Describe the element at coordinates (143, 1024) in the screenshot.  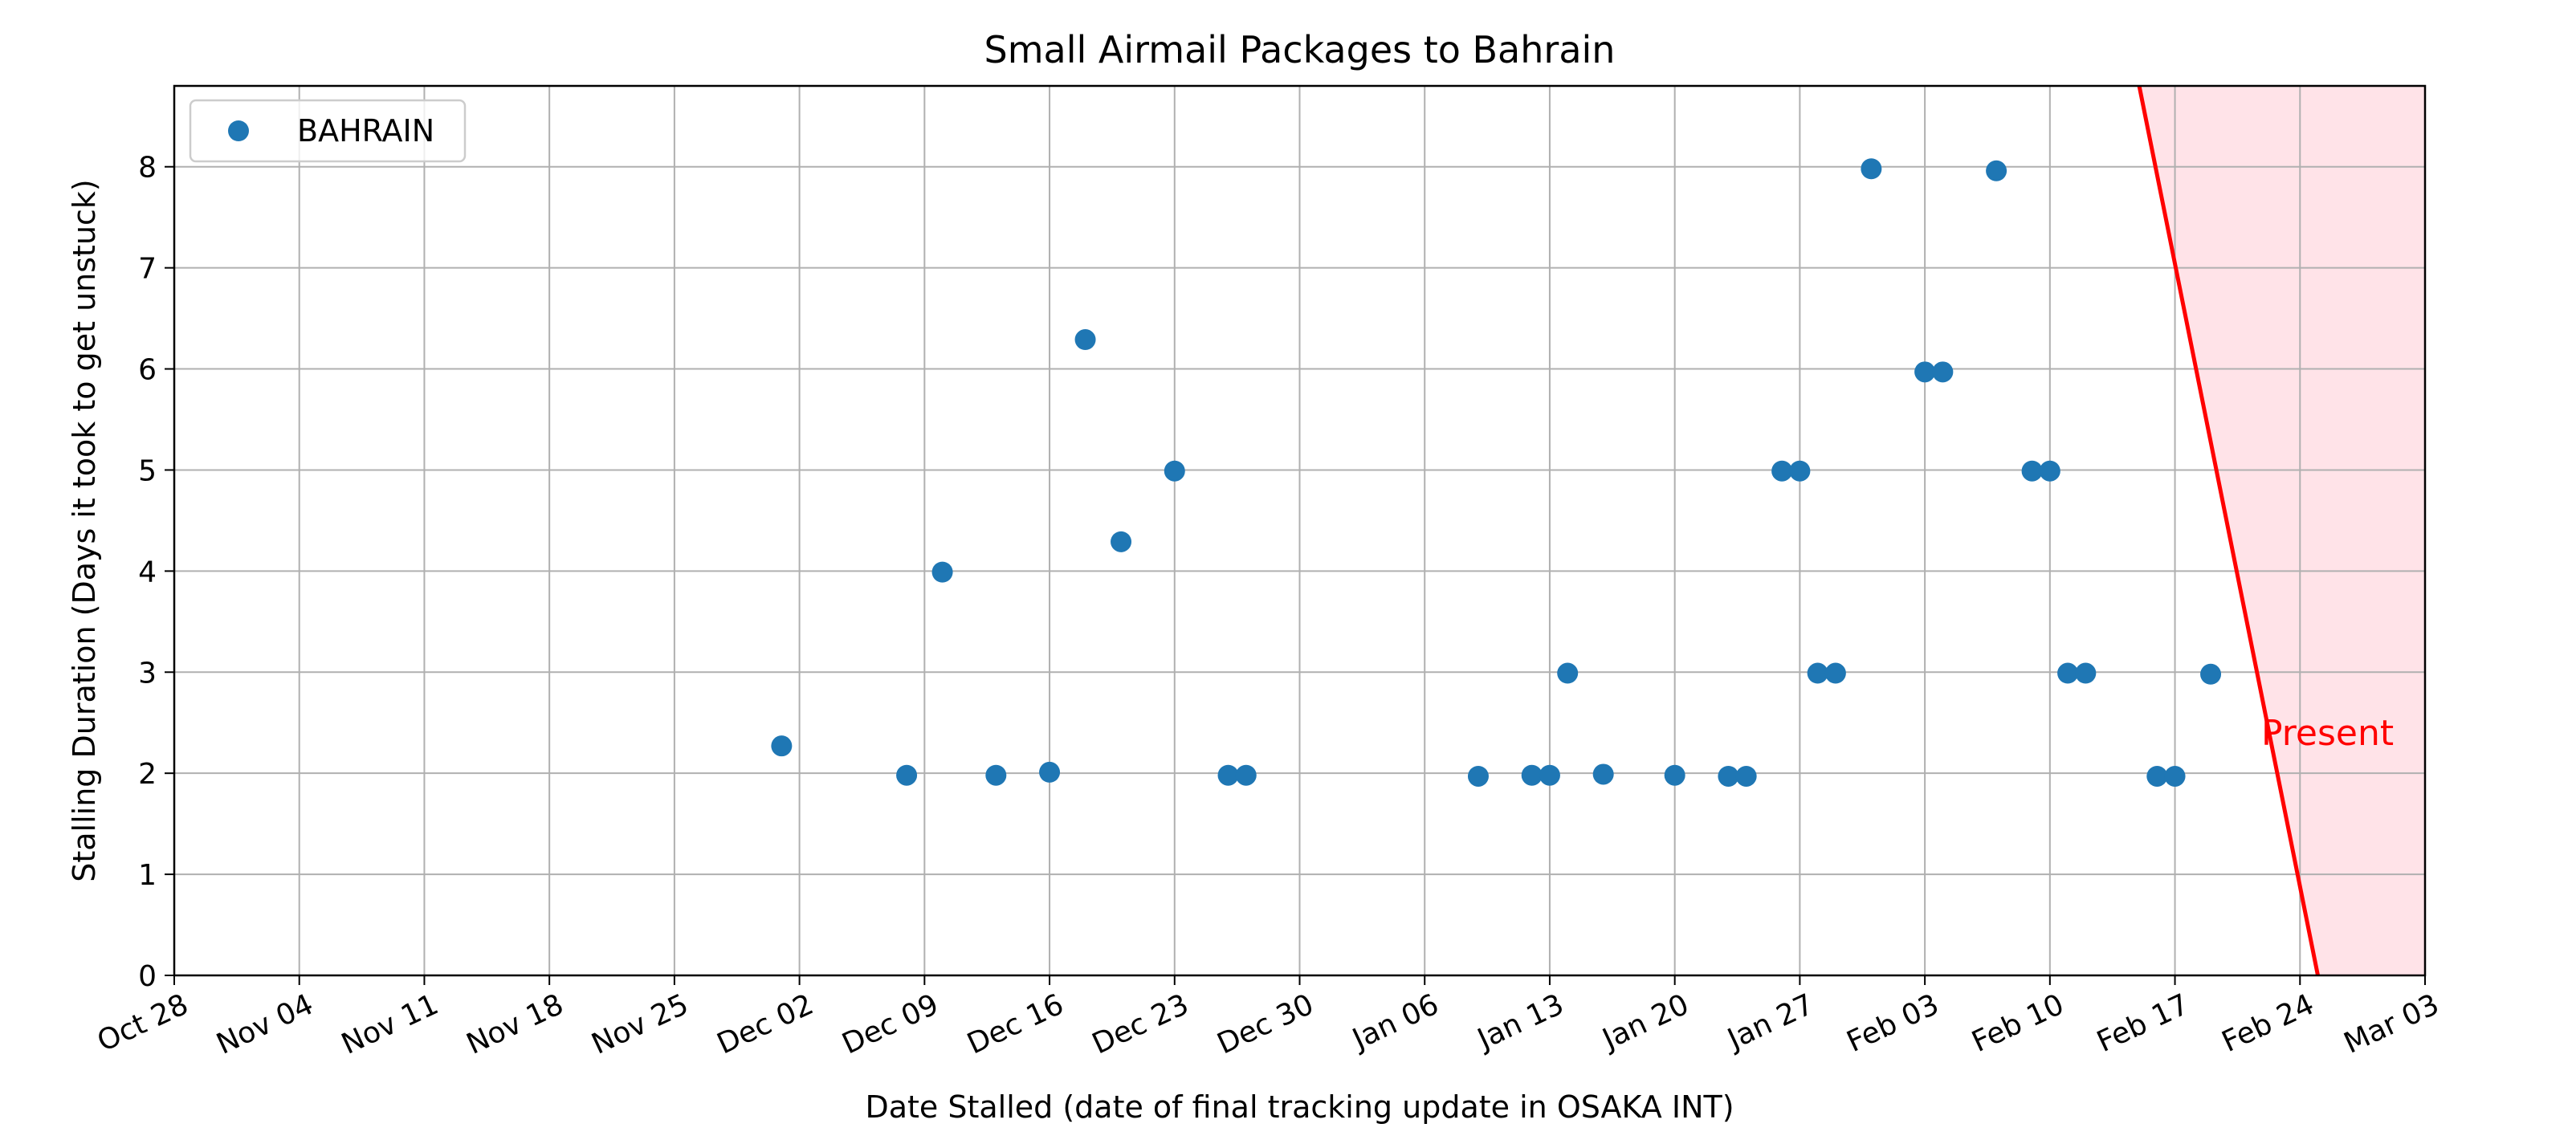
I see `x-tick-label: Oct 28` at that location.